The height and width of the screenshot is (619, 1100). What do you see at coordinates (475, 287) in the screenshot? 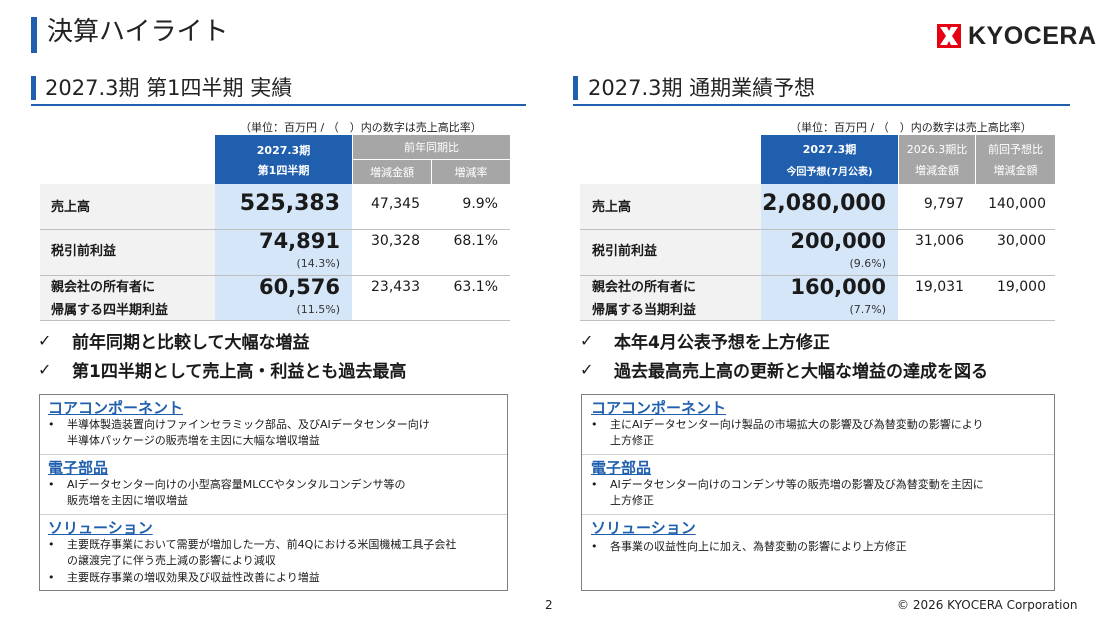
I see `left-row-netincome-rate: 63.1%` at bounding box center [475, 287].